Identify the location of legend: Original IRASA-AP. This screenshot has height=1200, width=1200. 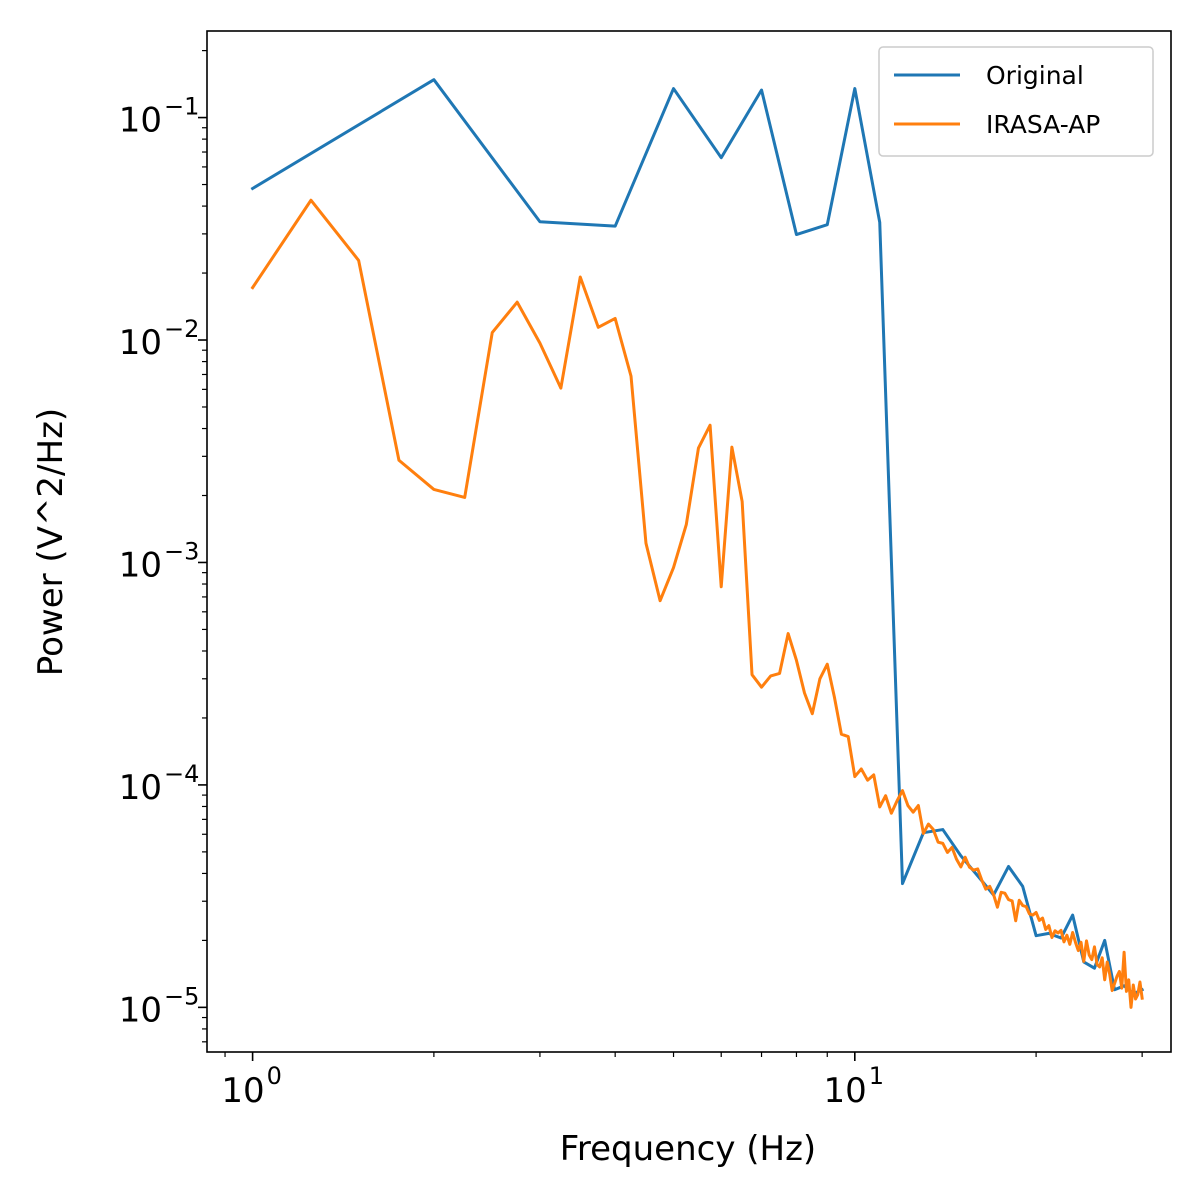
(1016, 101).